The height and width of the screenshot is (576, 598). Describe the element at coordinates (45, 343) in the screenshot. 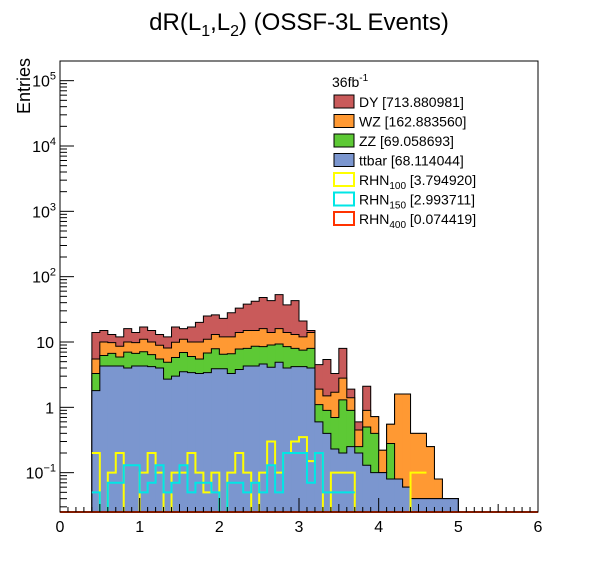

I see `y-tick-label: 10` at that location.